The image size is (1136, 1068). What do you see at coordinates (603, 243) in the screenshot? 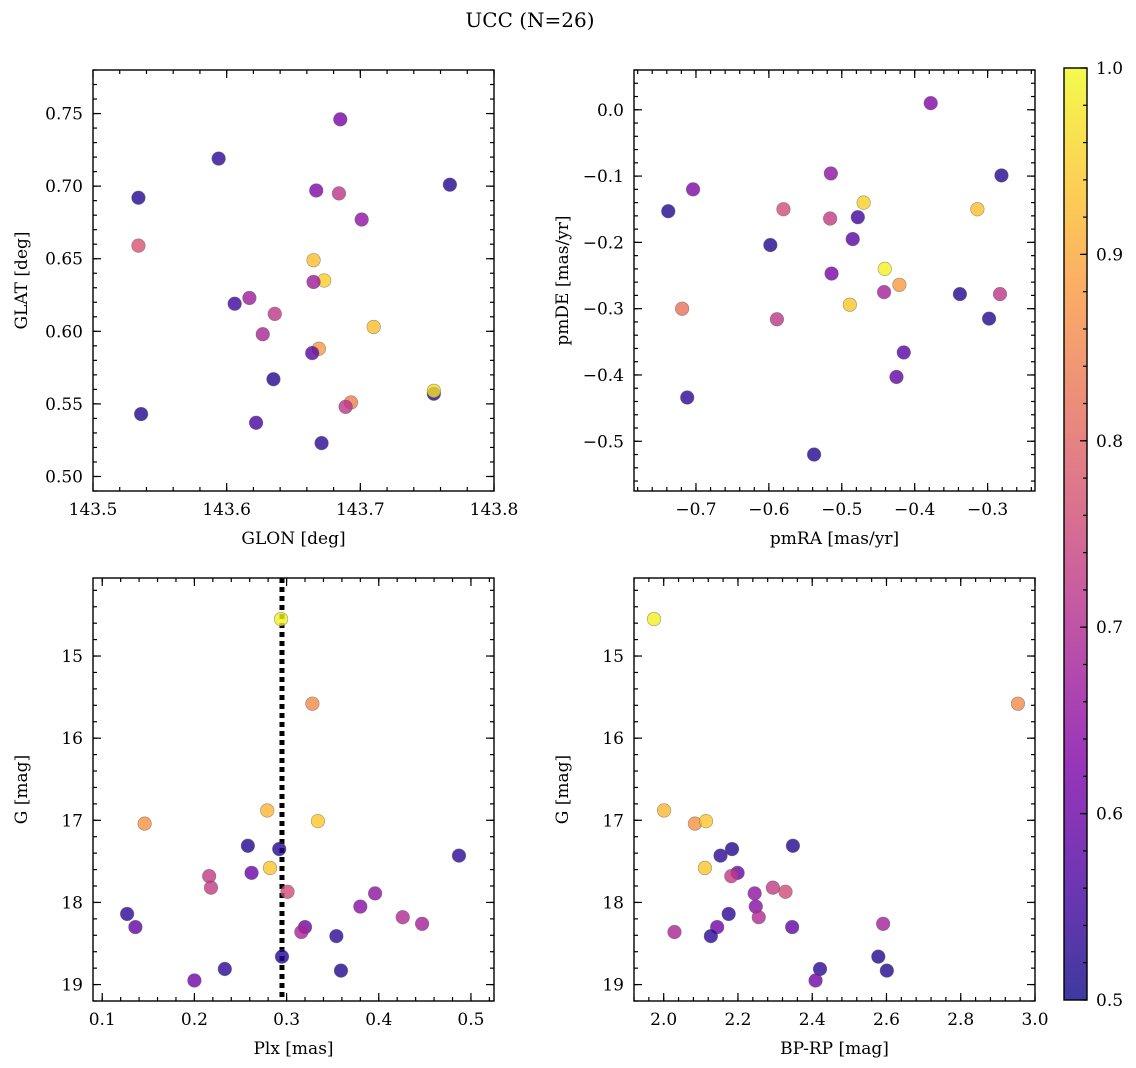
I see `y-tick-label: −0.2` at bounding box center [603, 243].